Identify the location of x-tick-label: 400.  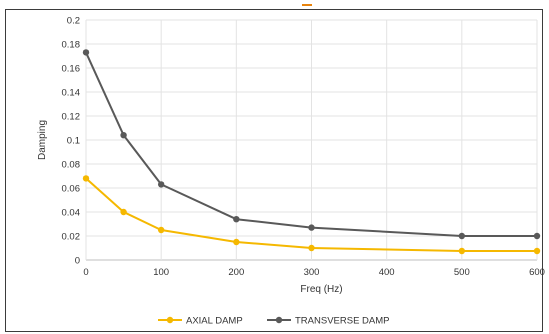
(387, 272).